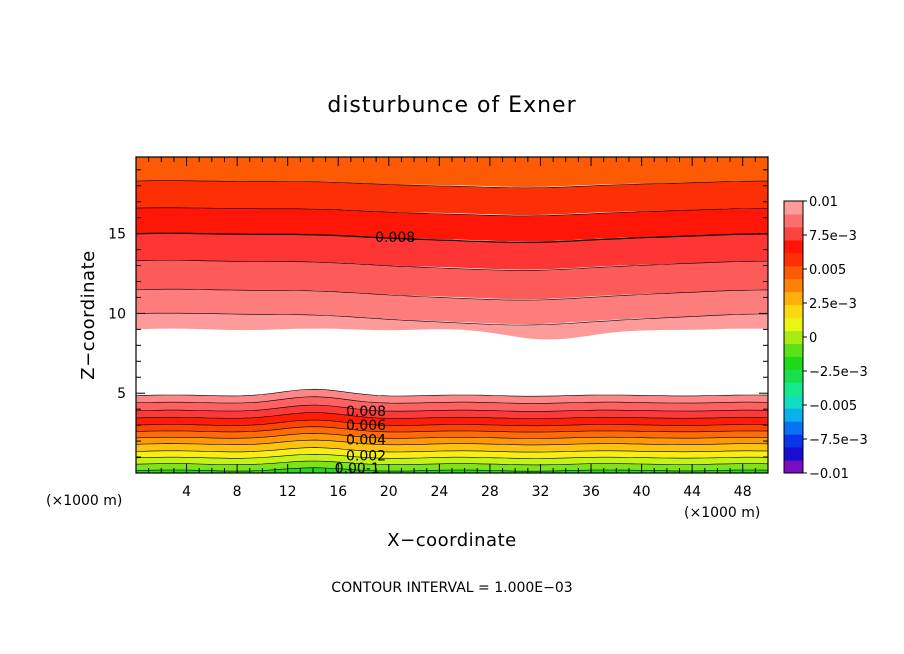 The height and width of the screenshot is (654, 904). What do you see at coordinates (813, 338) in the screenshot?
I see `colorbar-tick-label: 0` at bounding box center [813, 338].